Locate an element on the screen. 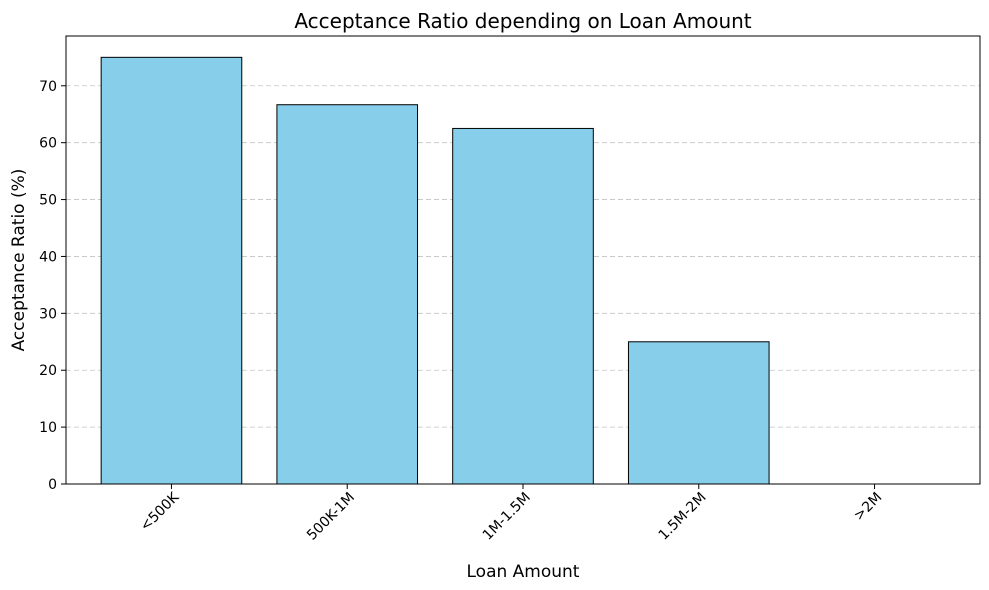 The image size is (989, 590). y-tick-label-10: 10 is located at coordinates (48, 428).